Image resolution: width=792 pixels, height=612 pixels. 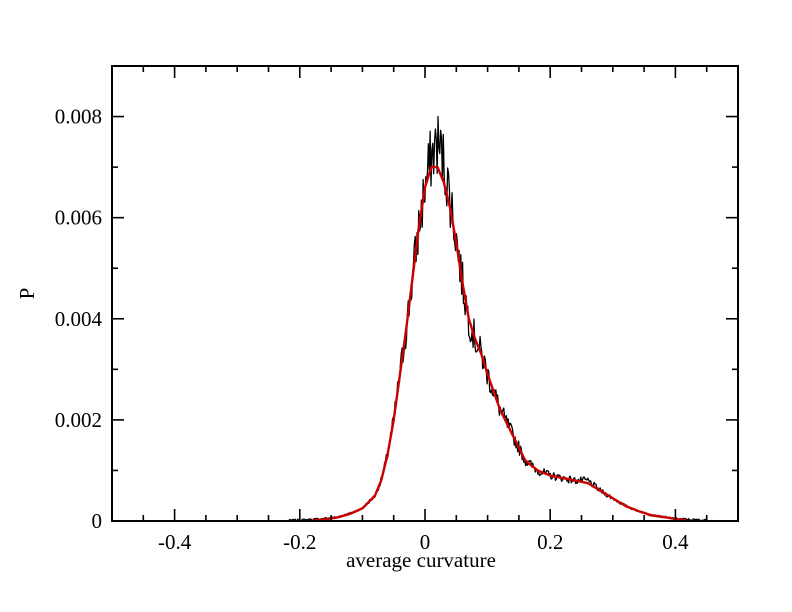 What do you see at coordinates (78, 218) in the screenshot?
I see `y-tick-label: 0.006` at bounding box center [78, 218].